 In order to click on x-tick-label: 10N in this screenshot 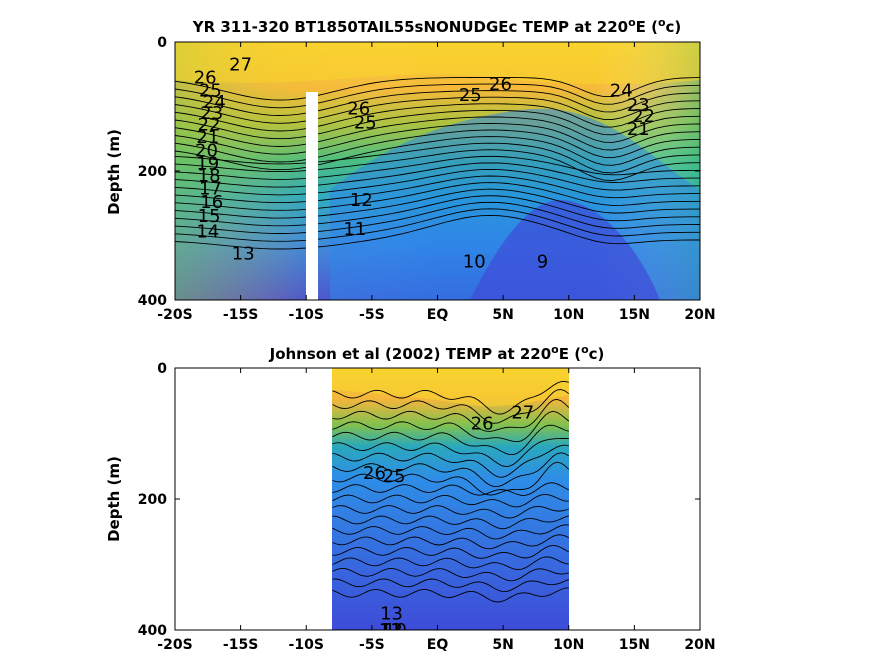, I will do `click(568, 645)`.